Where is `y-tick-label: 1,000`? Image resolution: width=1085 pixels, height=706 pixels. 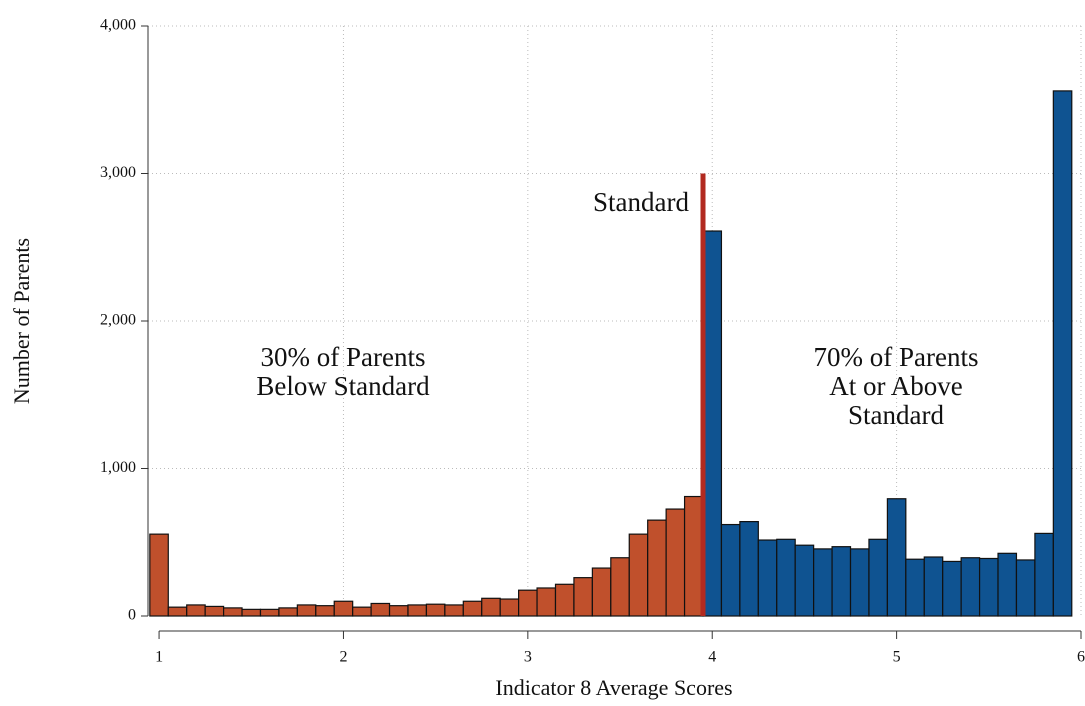 y-tick-label: 1,000 is located at coordinates (118, 467).